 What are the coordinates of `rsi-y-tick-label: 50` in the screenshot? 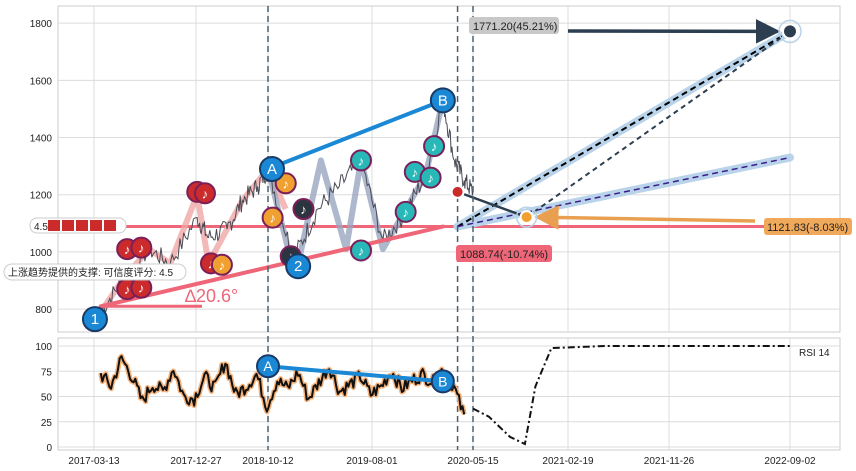 It's located at (47, 398).